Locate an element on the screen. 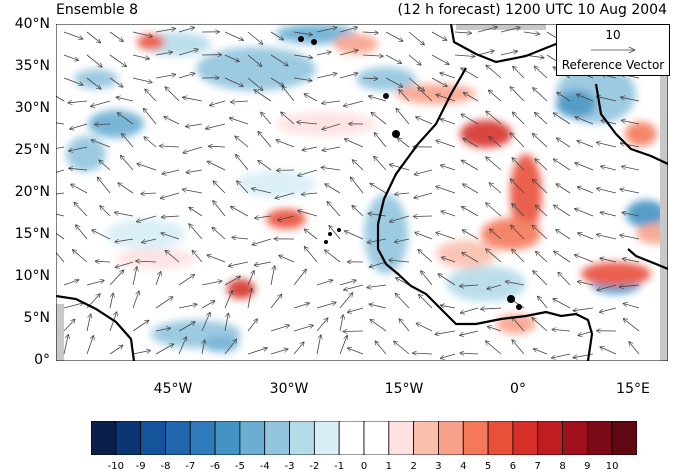  lat-label-40n: 40°N is located at coordinates (25, 24).